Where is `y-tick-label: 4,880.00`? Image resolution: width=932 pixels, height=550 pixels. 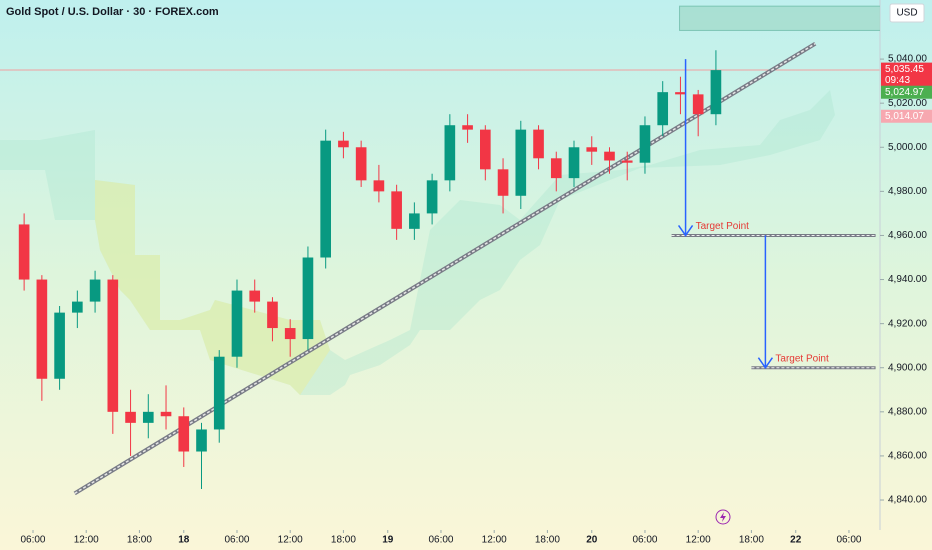 y-tick-label: 4,880.00 is located at coordinates (907, 411).